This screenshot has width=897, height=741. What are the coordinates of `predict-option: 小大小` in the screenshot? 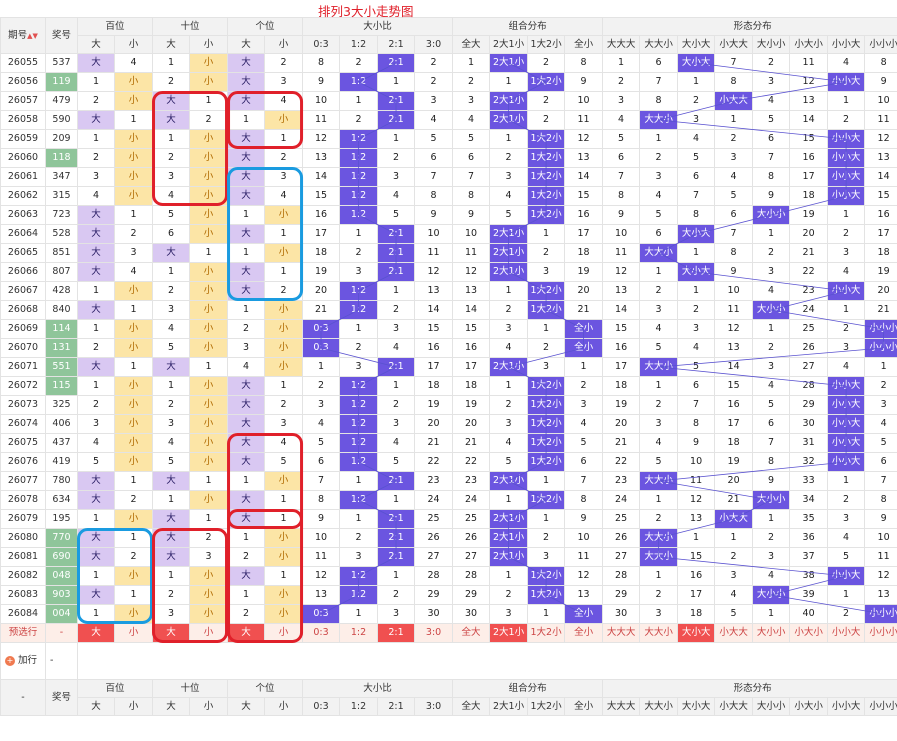 It's located at (809, 633).